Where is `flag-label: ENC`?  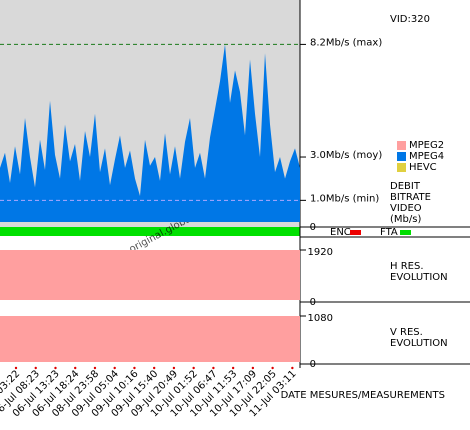
flag-label: ENC is located at coordinates (340, 232).